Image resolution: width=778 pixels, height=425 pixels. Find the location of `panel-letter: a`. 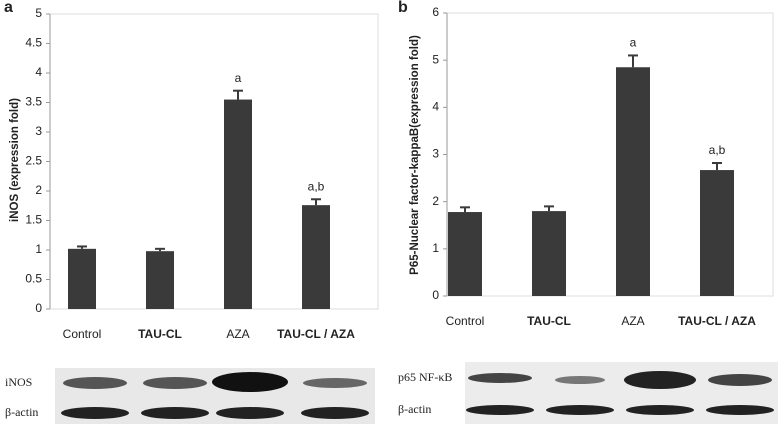

panel-letter: a is located at coordinates (8, 8).